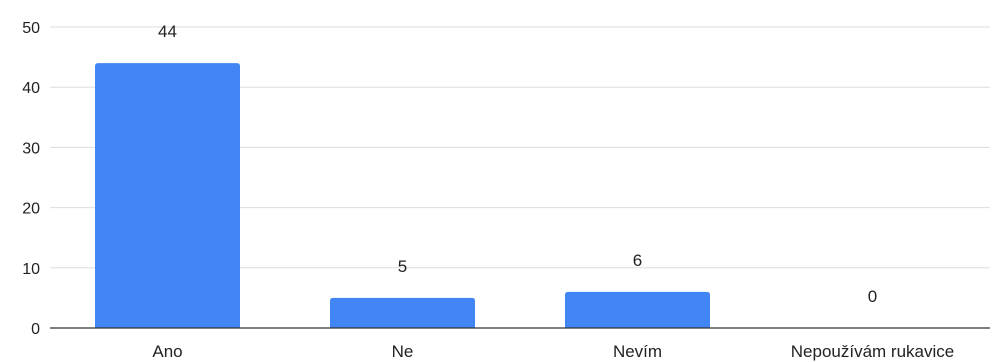 The height and width of the screenshot is (362, 1007). Describe the element at coordinates (31, 209) in the screenshot. I see `y-tick-label: 20` at that location.